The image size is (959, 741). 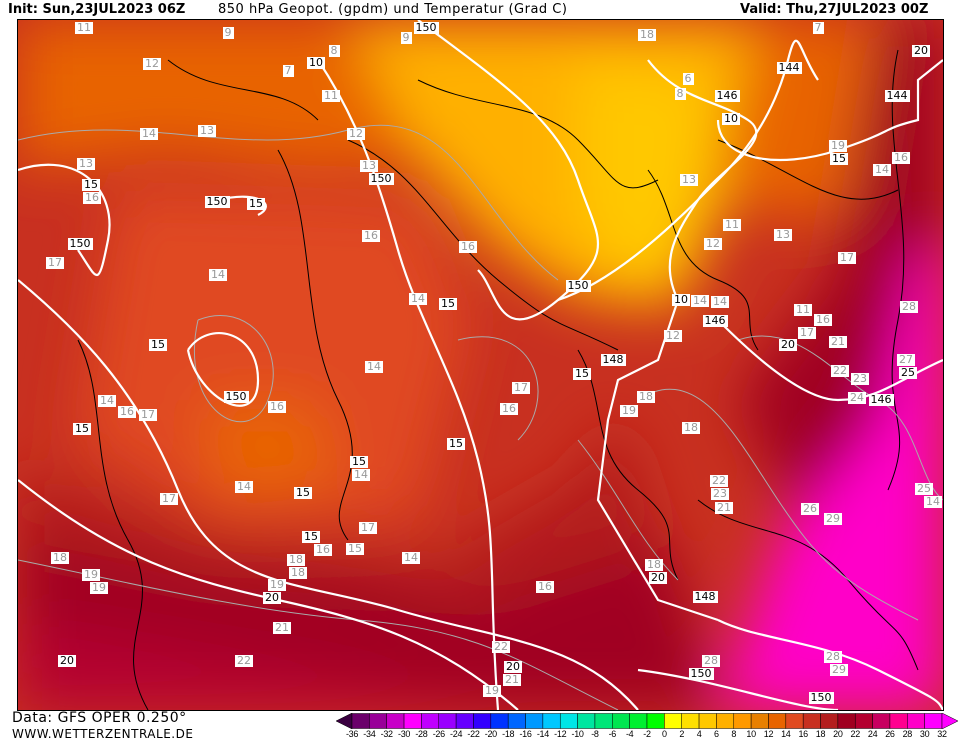 What do you see at coordinates (508, 734) in the screenshot?
I see `colorbar-tick-label: -18` at bounding box center [508, 734].